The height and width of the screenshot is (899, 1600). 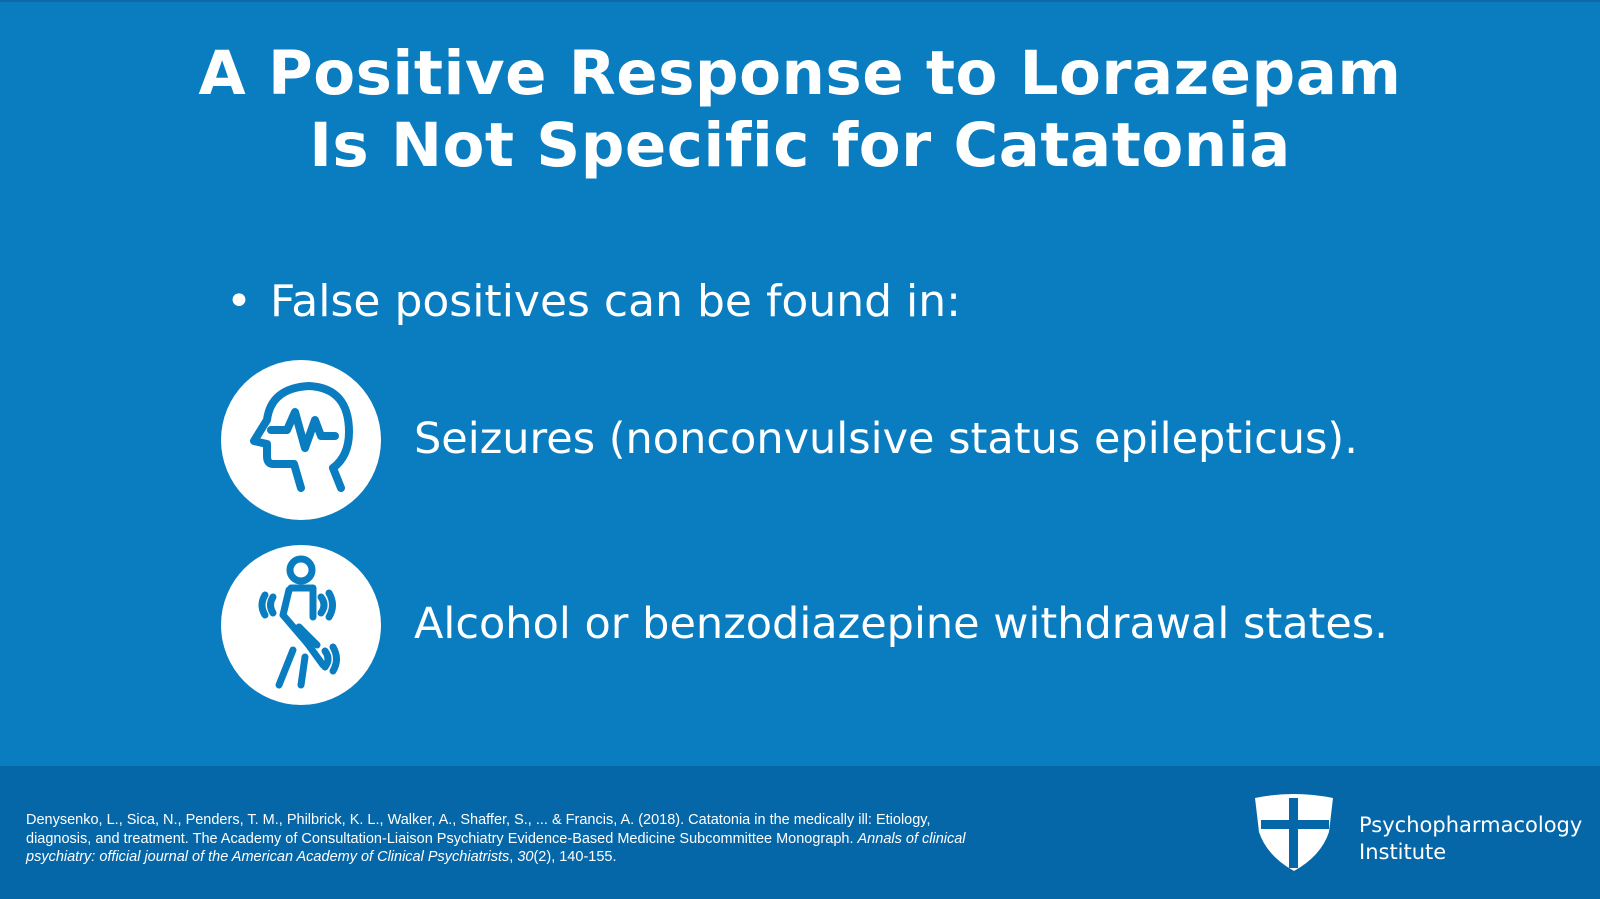 I want to click on shield-icon, so click(x=1294, y=832).